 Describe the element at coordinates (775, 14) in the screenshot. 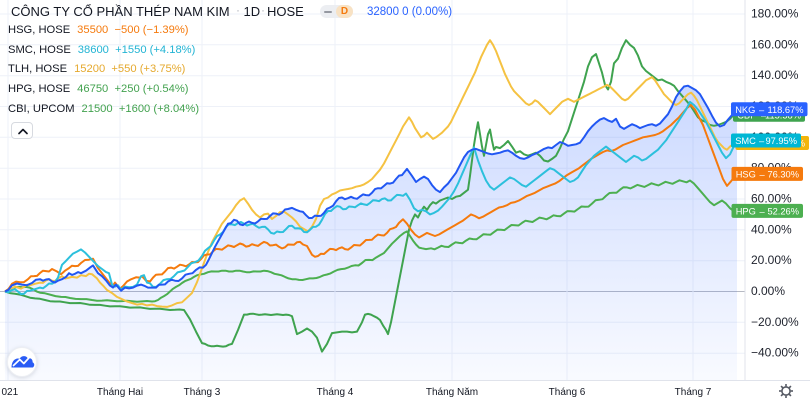

I see `svg-text: 180.00%` at that location.